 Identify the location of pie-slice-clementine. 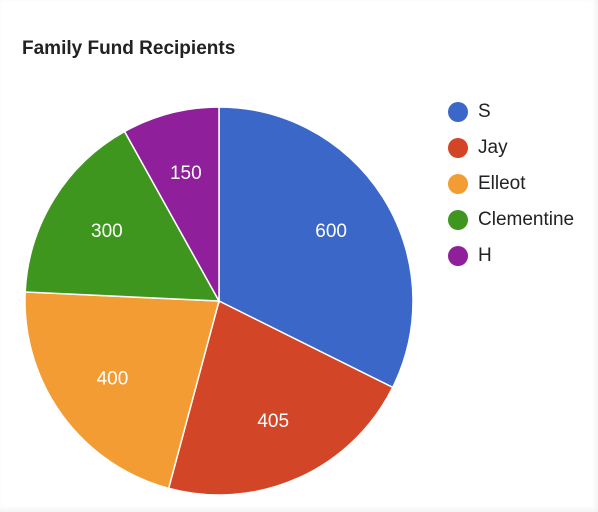
(122, 216).